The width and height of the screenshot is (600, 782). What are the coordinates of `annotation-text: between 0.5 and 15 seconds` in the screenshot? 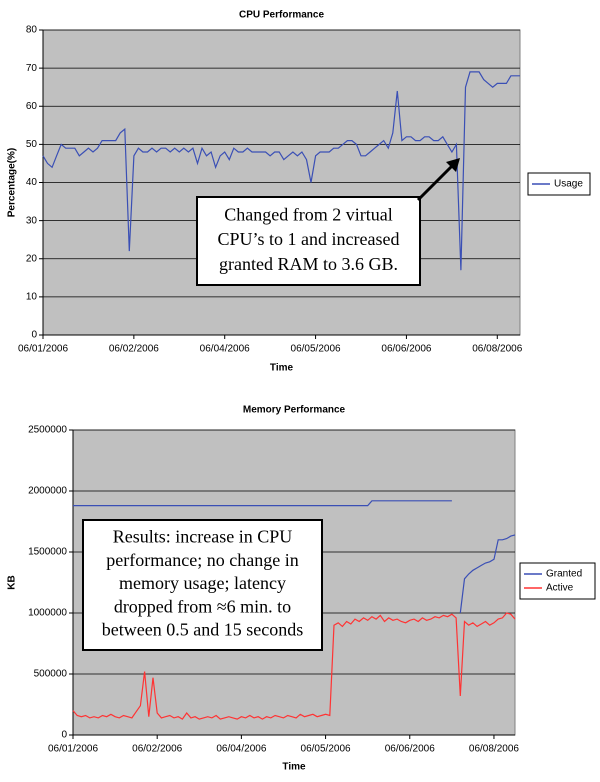 It's located at (202, 630).